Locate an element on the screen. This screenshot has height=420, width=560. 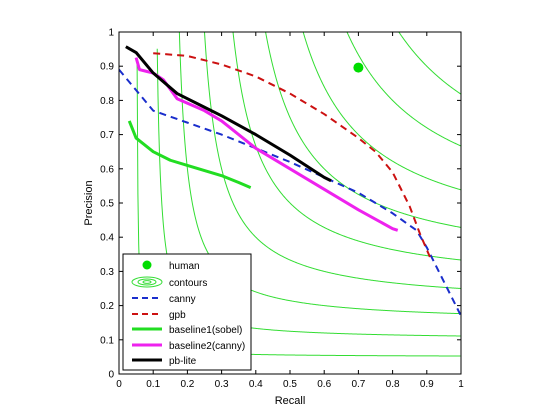
legend-box is located at coordinates (187, 312).